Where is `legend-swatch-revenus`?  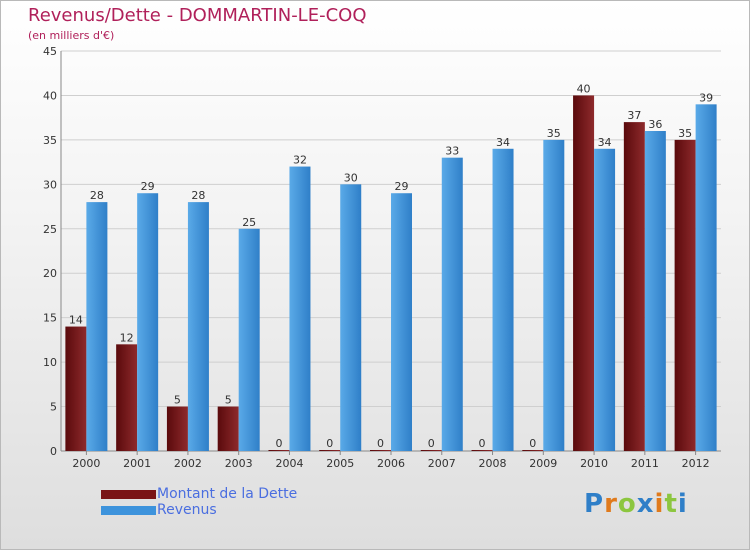
legend-swatch-revenus is located at coordinates (128, 510).